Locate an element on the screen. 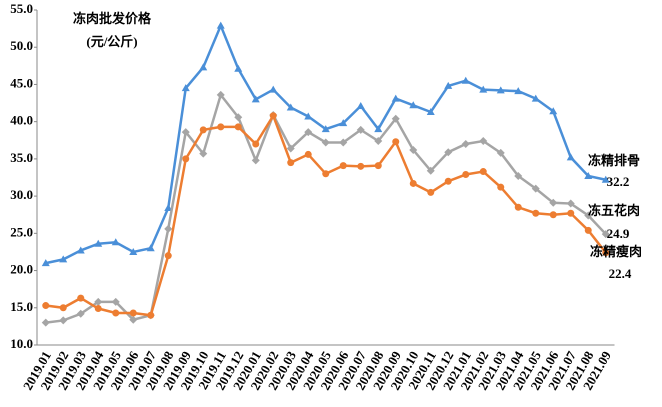 The width and height of the screenshot is (662, 407). y-tick-label: 30.0 is located at coordinates (21, 194).